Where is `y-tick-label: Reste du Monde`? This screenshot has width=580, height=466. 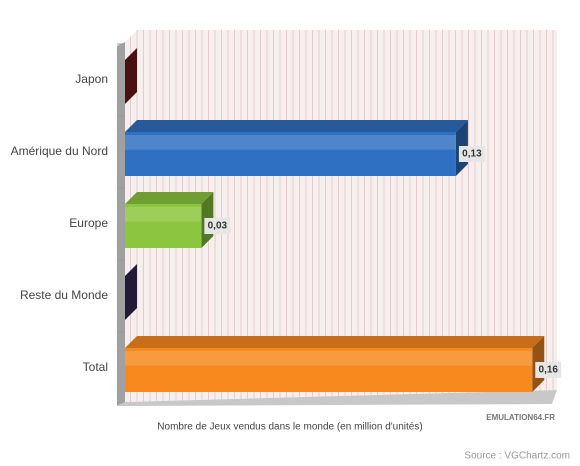 y-tick-label: Reste du Monde is located at coordinates (64, 295).